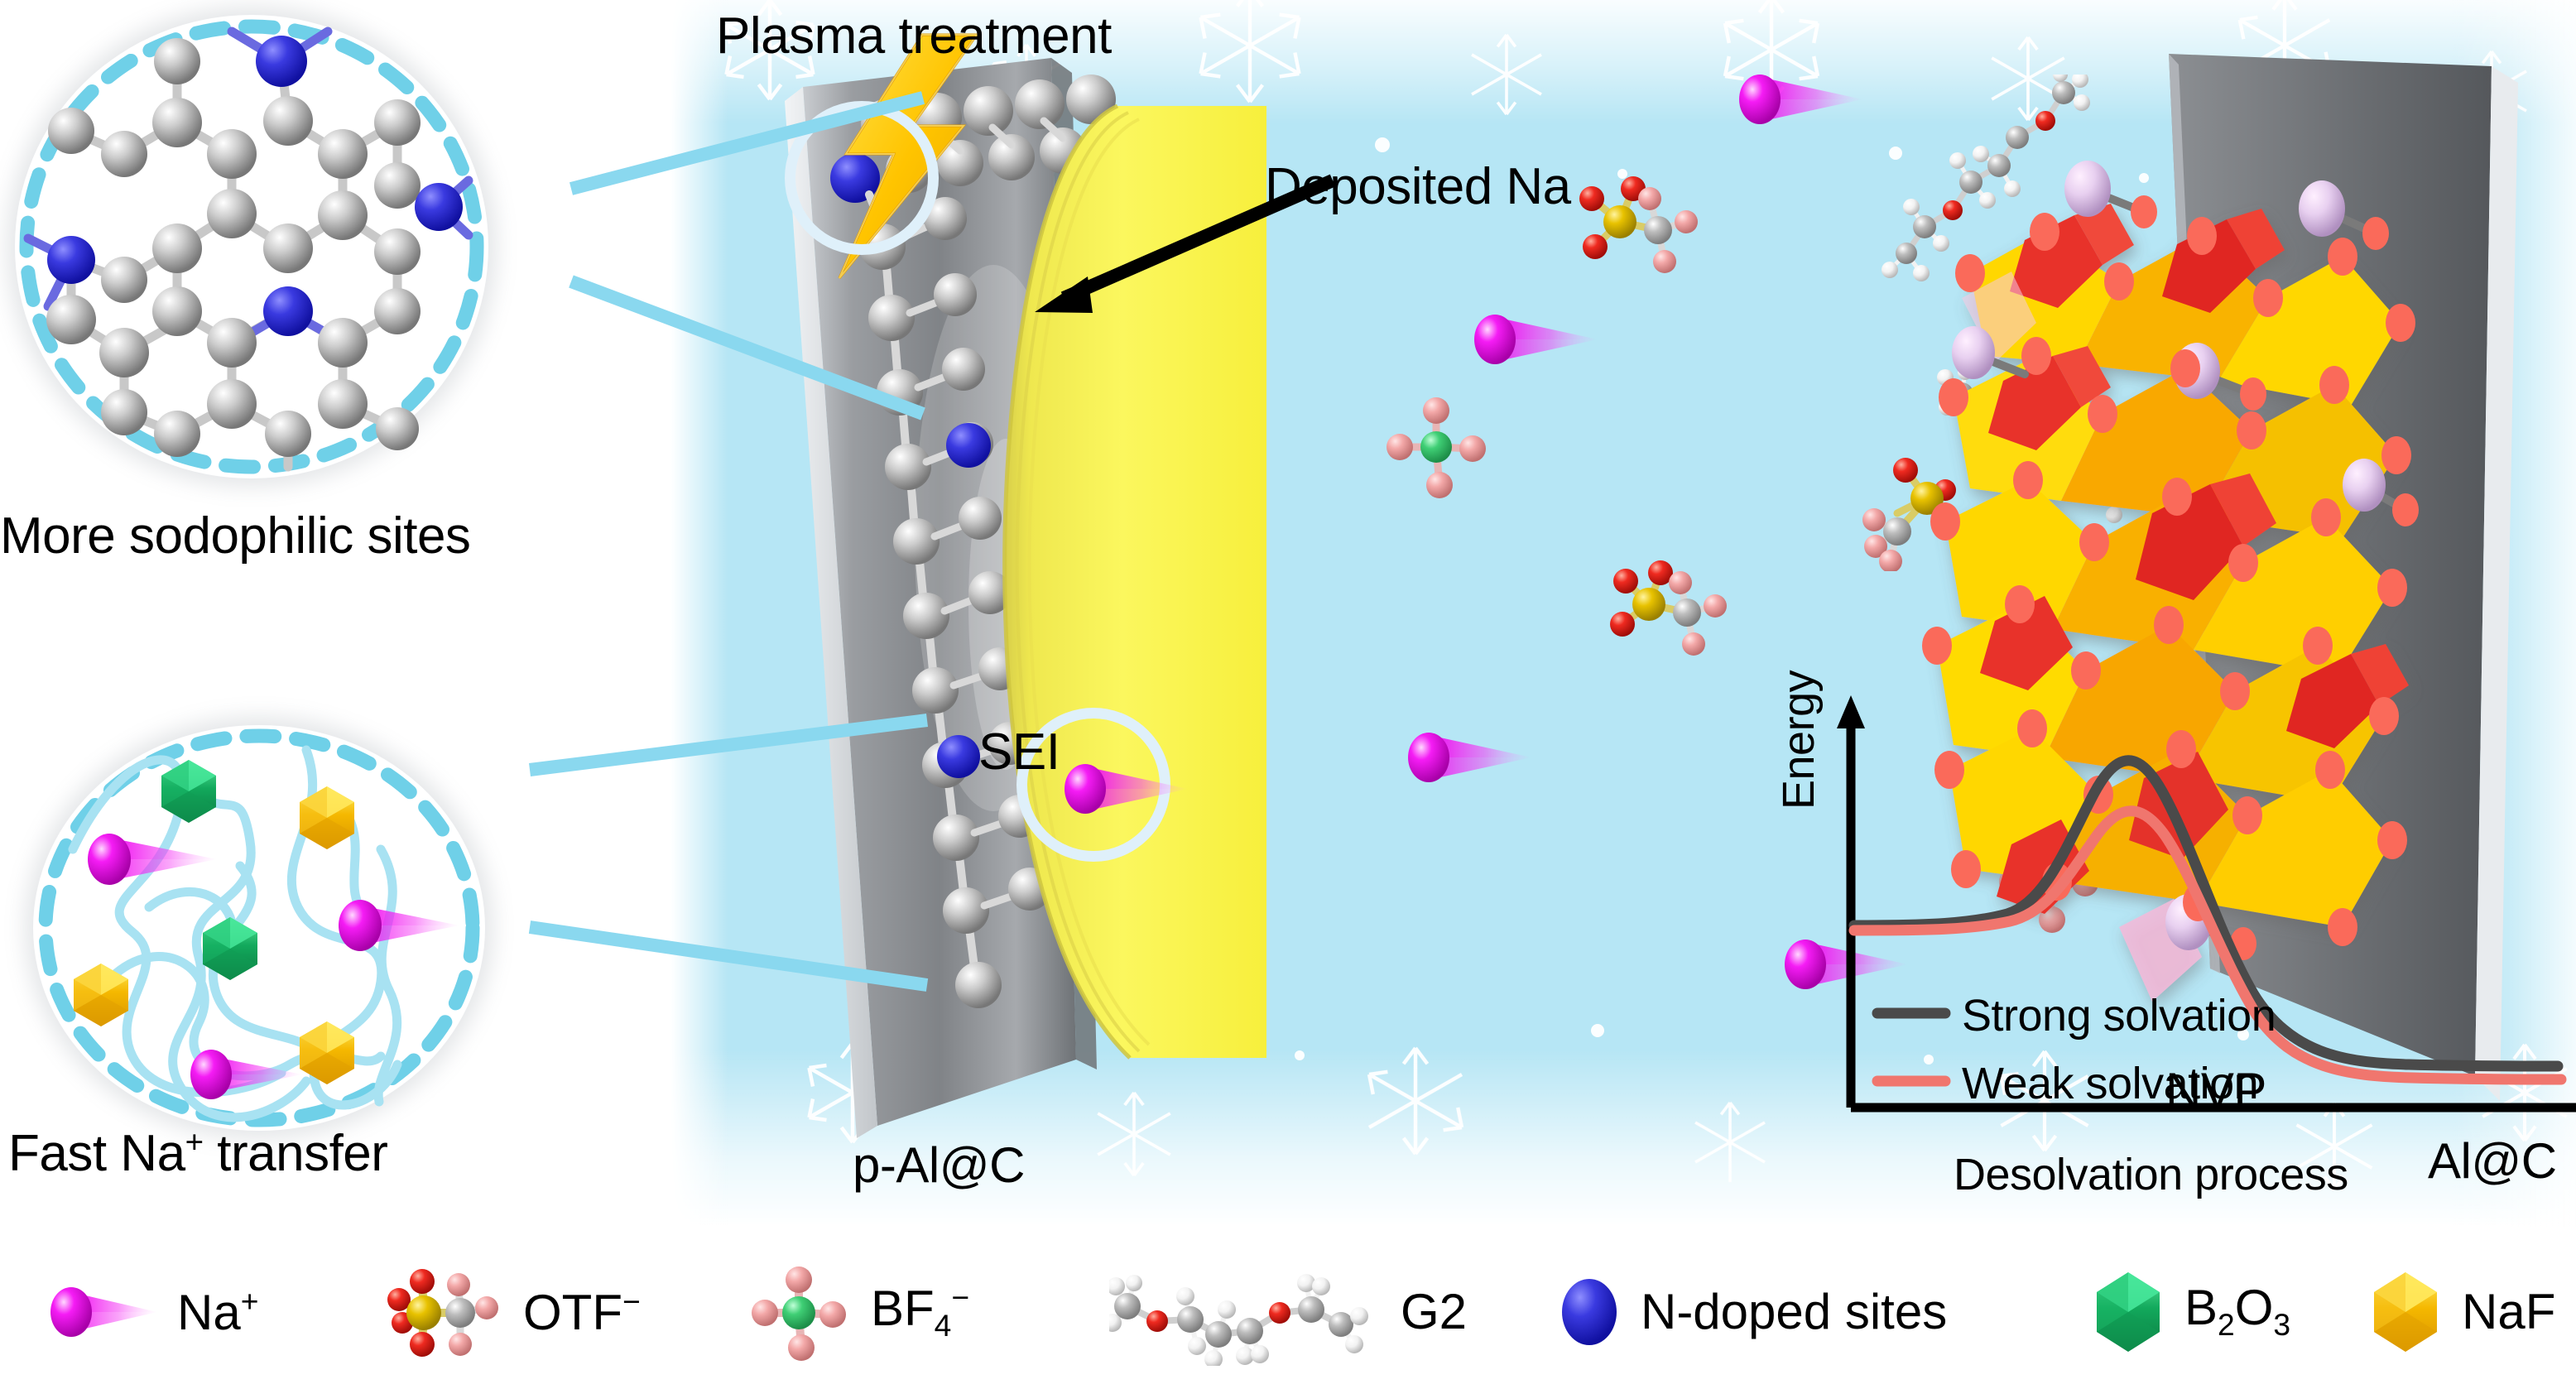  What do you see at coordinates (511, 1312) in the screenshot?
I see `legend-item-otf: OTF−` at bounding box center [511, 1312].